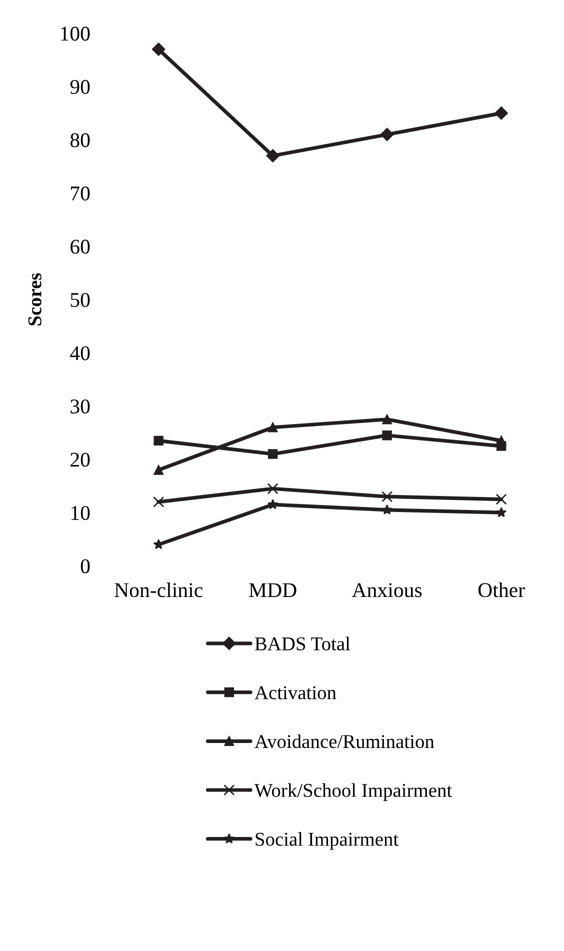 The height and width of the screenshot is (951, 564). I want to click on x-tick-label: Other, so click(501, 590).